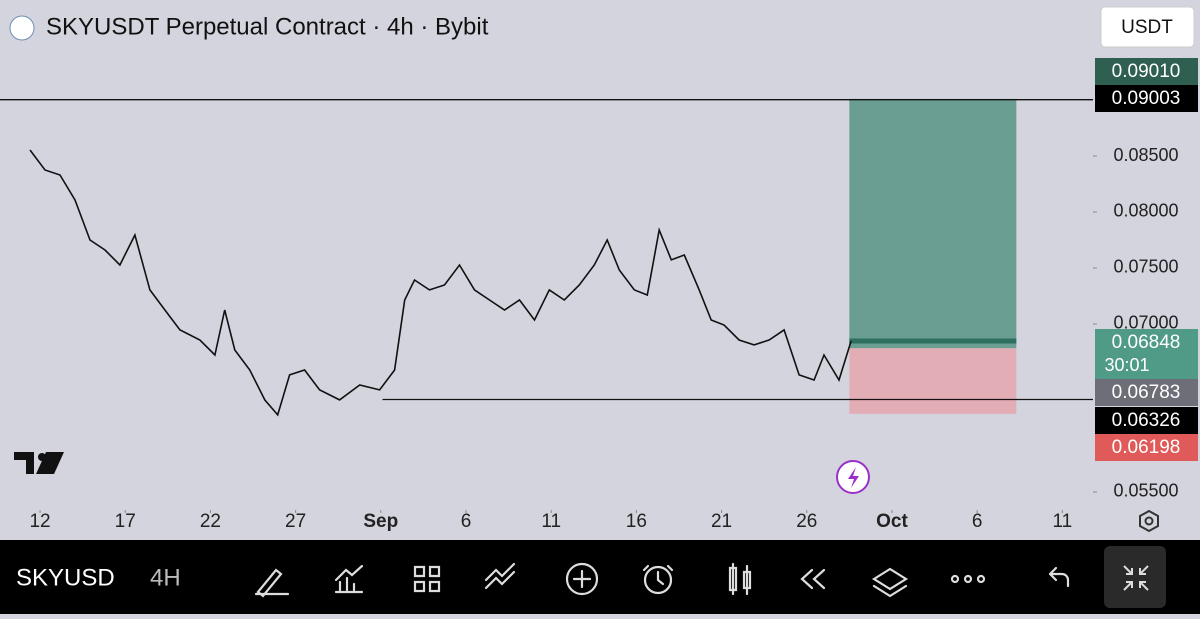 This screenshot has height=619, width=1200. Describe the element at coordinates (39, 521) in the screenshot. I see `x-tick-label: 12` at that location.